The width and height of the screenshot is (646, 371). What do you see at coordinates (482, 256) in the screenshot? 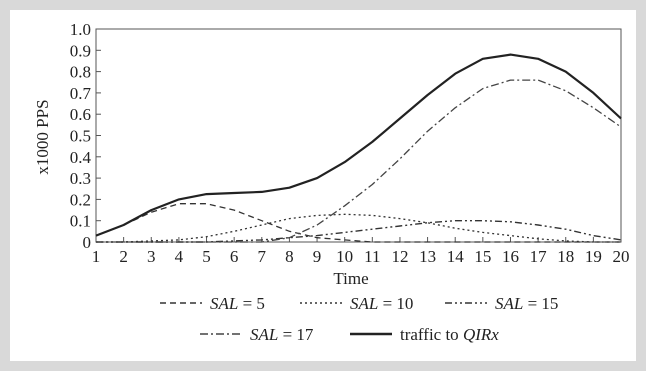
I see `x-tick-label: 15` at bounding box center [482, 256].